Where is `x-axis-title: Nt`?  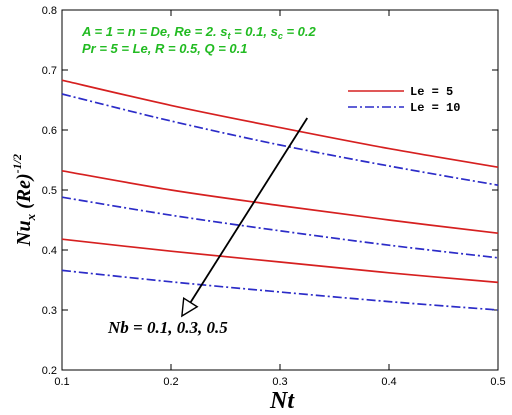 x-axis-title: Nt is located at coordinates (282, 401).